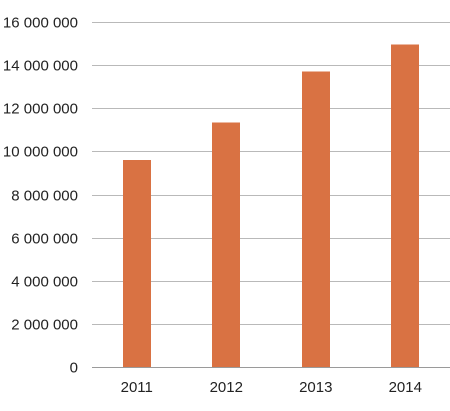  What do you see at coordinates (137, 387) in the screenshot?
I see `x-tick-label-2011: 2011` at bounding box center [137, 387].